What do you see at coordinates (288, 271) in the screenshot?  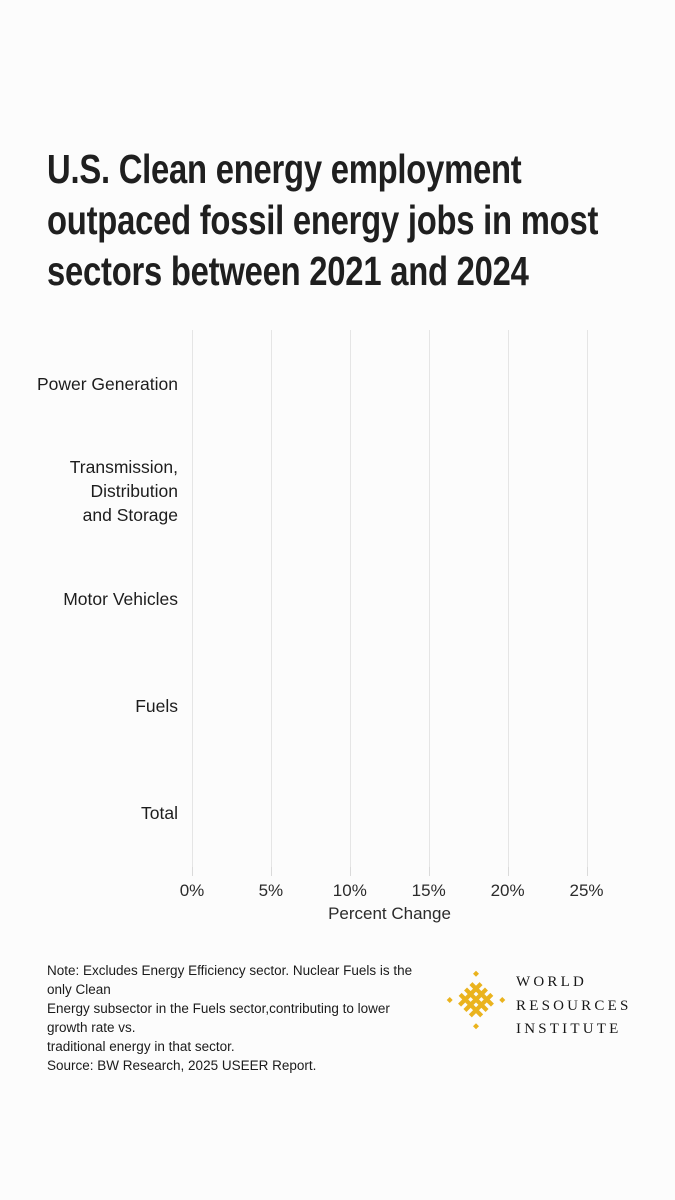 I see `chart-title-line: sectors between 2021 and 2024` at bounding box center [288, 271].